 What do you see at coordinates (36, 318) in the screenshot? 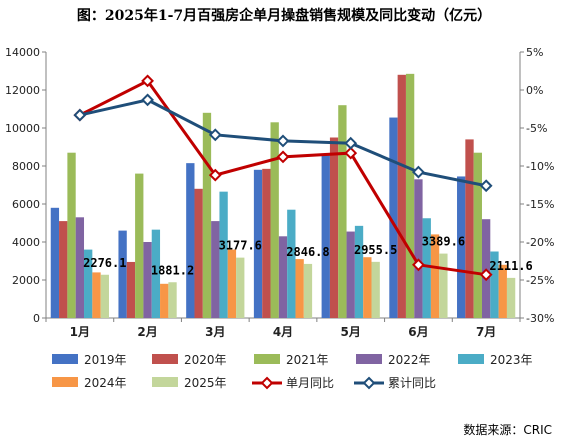
I see `y-tick-label: 0` at bounding box center [36, 318].